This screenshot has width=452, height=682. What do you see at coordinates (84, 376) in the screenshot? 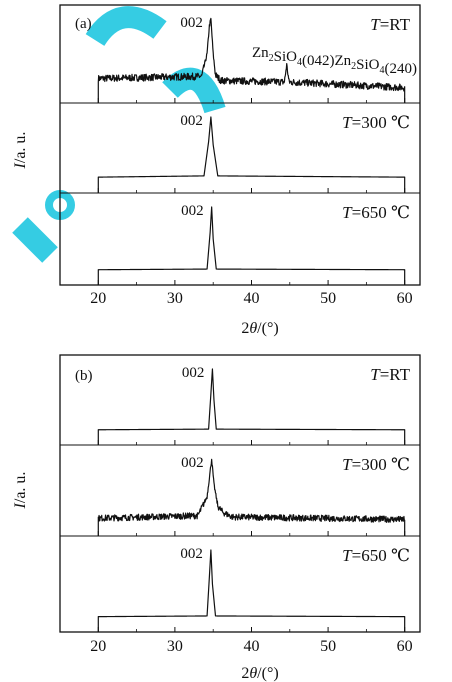
I see `panel-label: (b)` at bounding box center [84, 376].